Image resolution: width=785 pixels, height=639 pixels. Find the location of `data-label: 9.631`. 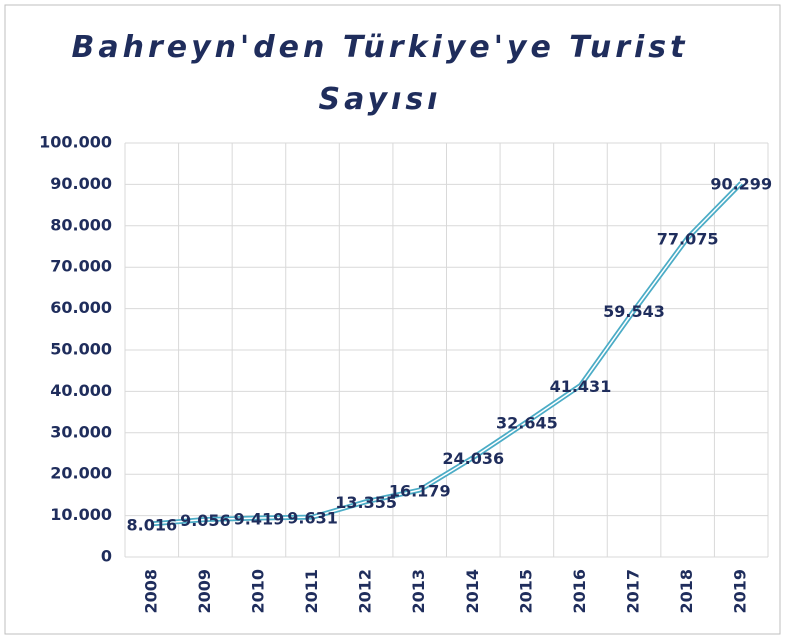

data-label: 9.631 is located at coordinates (312, 518).